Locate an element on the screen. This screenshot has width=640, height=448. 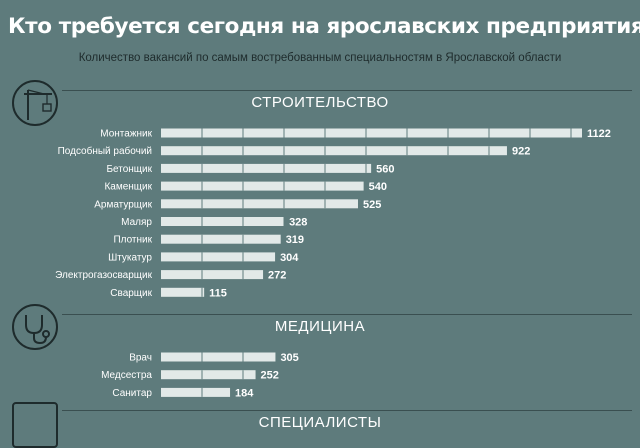
category-label: Каменщик is located at coordinates (128, 187).